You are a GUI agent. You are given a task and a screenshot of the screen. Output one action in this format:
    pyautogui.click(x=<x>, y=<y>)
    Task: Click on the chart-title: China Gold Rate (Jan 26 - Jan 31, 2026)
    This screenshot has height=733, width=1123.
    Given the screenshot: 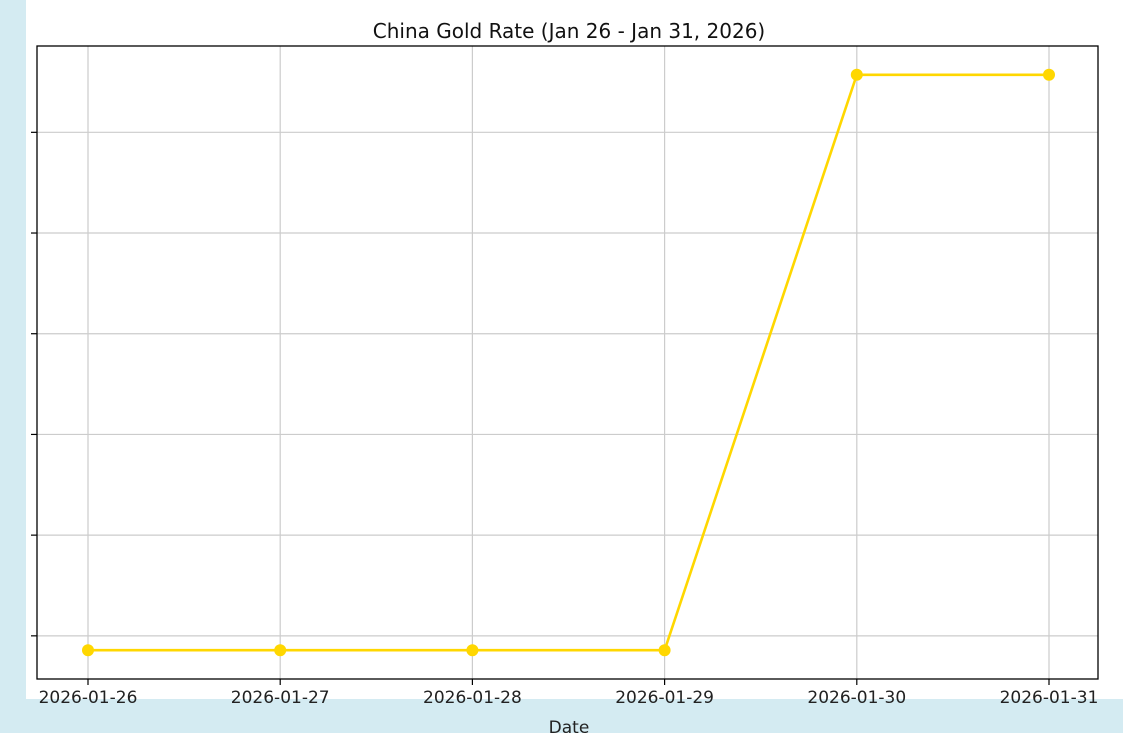 What is the action you would take?
    pyautogui.click(x=569, y=31)
    